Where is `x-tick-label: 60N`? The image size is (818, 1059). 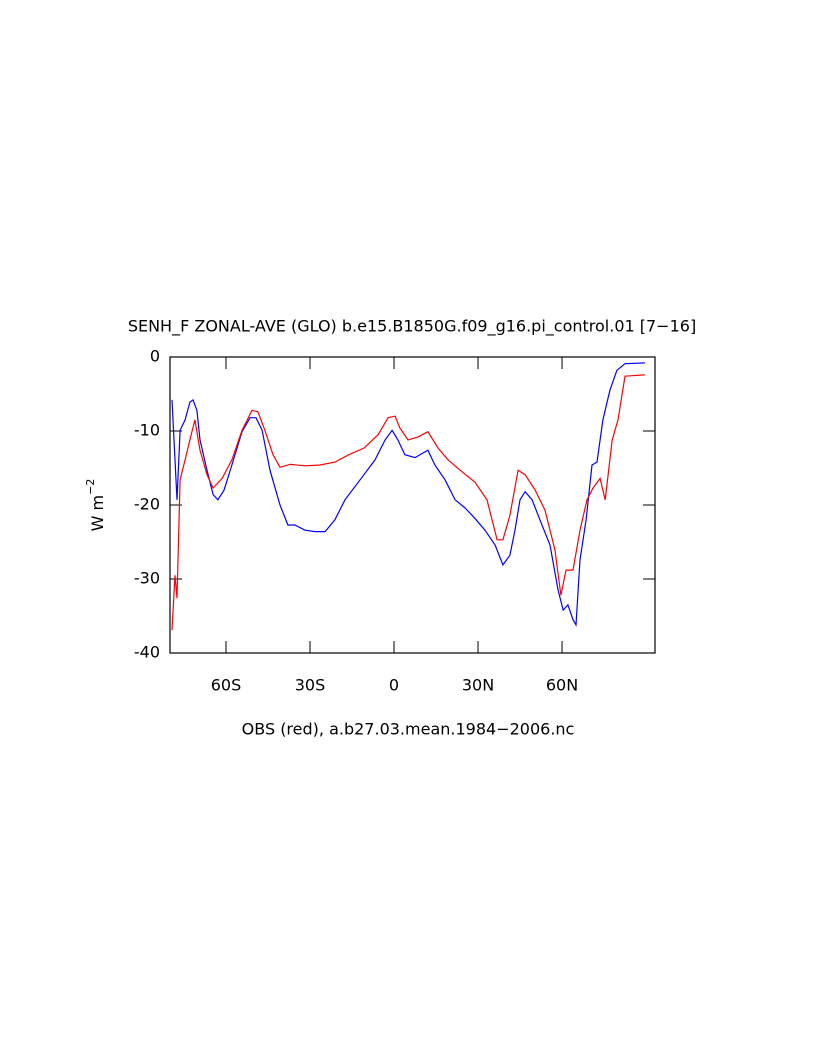 x-tick-label: 60N is located at coordinates (562, 685).